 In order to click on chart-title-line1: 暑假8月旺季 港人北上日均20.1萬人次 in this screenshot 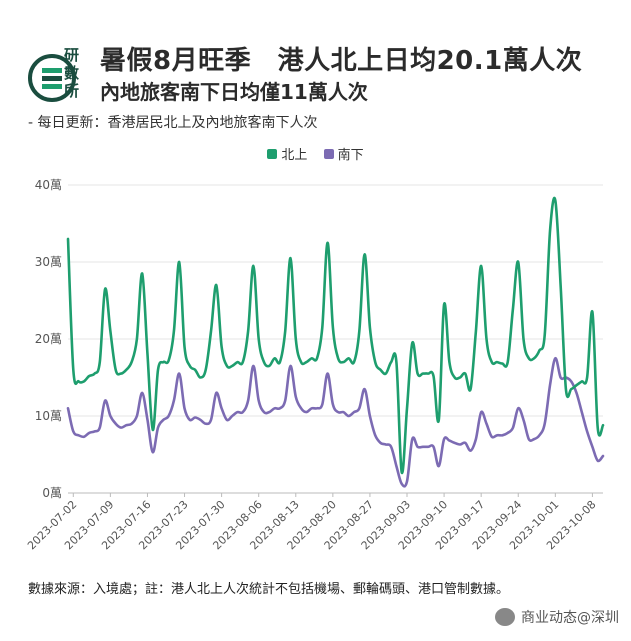, I will do `click(341, 61)`.